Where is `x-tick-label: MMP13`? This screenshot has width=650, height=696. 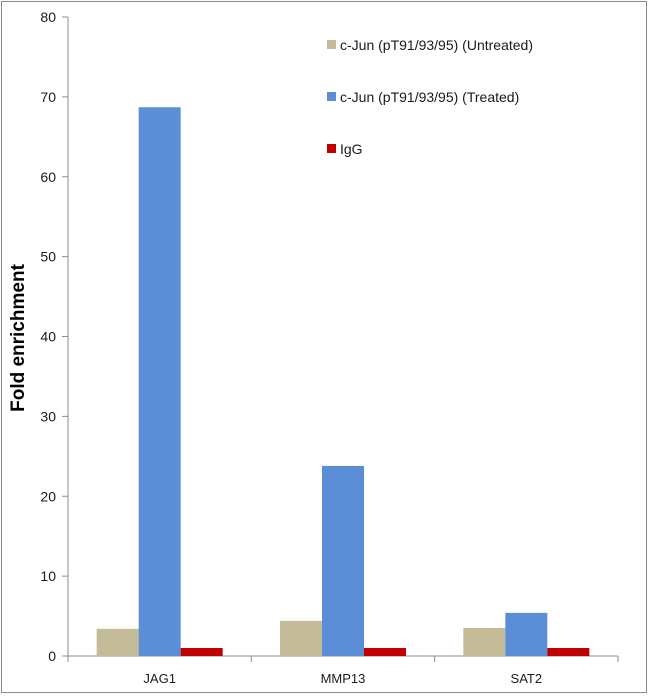
x-tick-label: MMP13 is located at coordinates (343, 678).